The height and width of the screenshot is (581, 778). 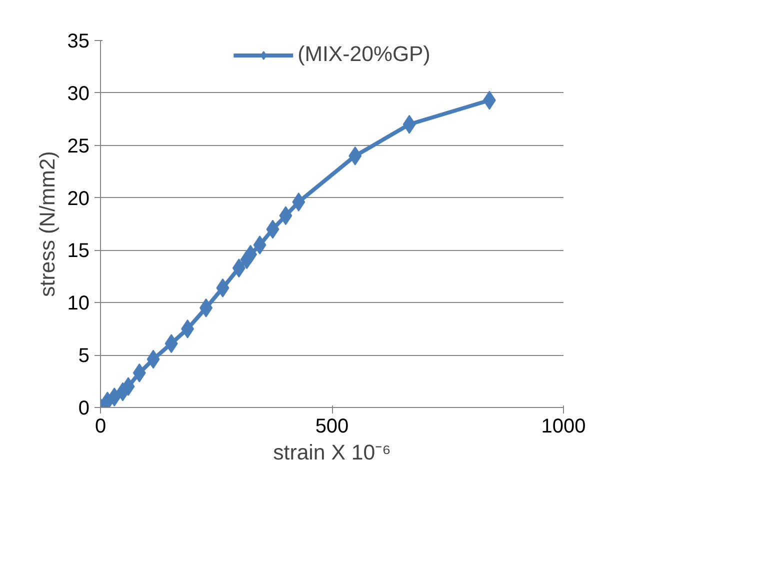 I want to click on x-tick-label: 1000, so click(x=563, y=427).